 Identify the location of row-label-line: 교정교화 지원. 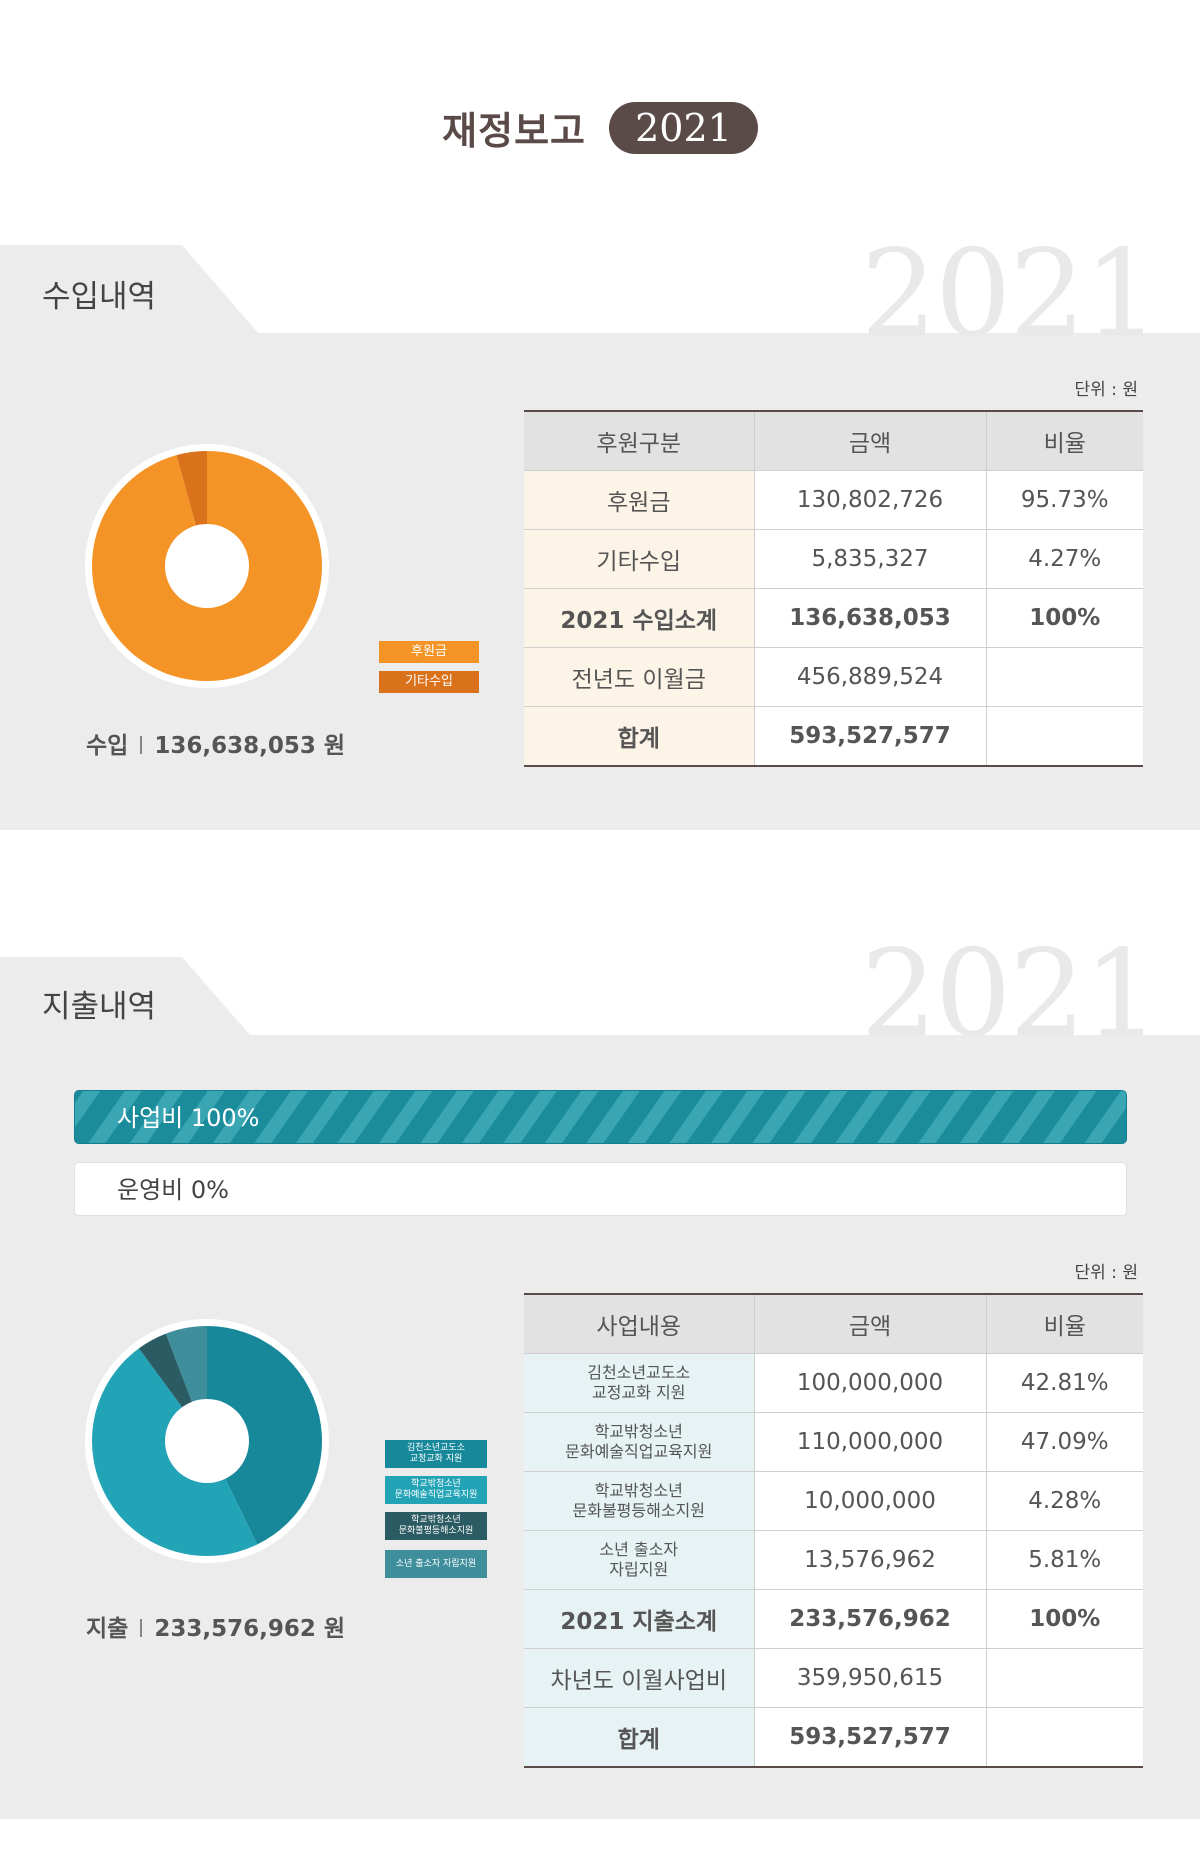
(639, 1392).